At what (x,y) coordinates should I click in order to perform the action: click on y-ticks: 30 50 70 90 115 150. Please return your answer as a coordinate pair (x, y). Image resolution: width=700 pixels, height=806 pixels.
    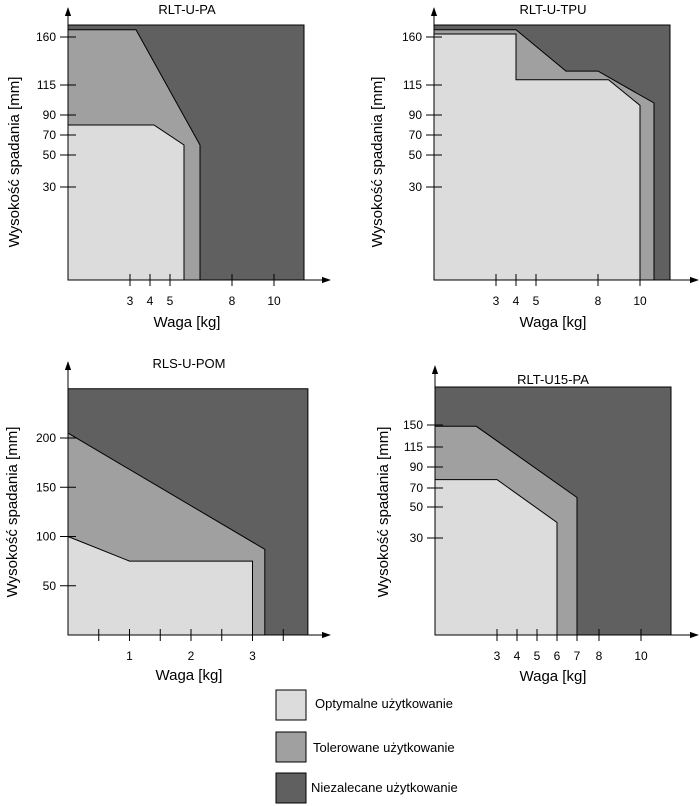
    Looking at the image, I should click on (423, 481).